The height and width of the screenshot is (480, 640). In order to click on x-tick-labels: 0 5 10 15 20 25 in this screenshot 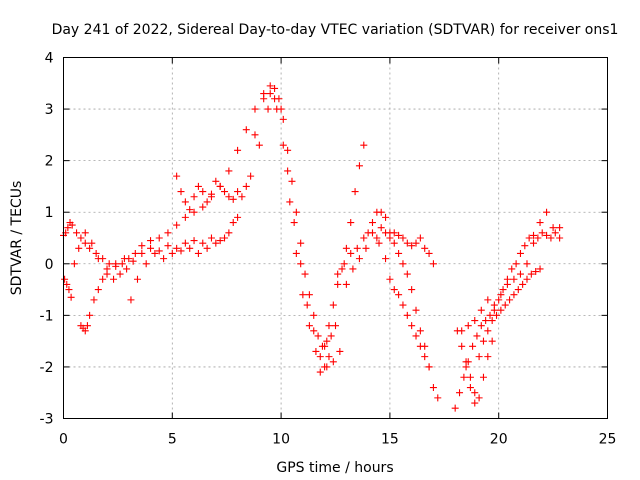, I will do `click(337, 440)`.